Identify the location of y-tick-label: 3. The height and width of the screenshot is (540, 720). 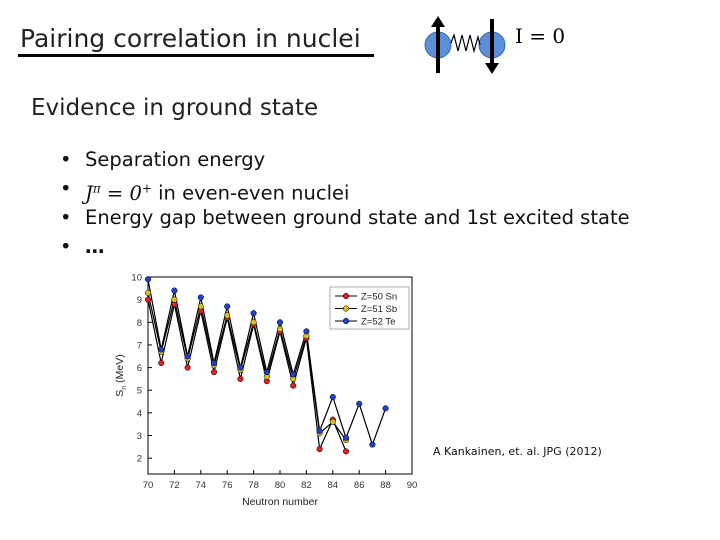
(139, 436).